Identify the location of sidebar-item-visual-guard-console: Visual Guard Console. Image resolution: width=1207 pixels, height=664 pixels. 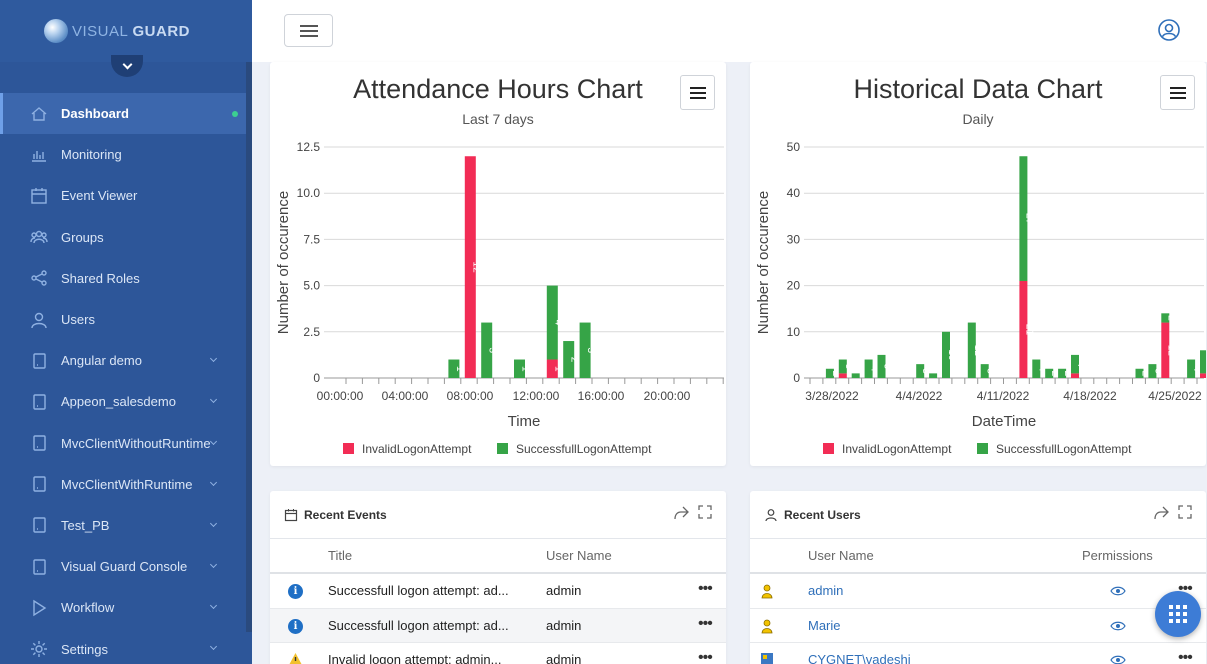
(123, 566).